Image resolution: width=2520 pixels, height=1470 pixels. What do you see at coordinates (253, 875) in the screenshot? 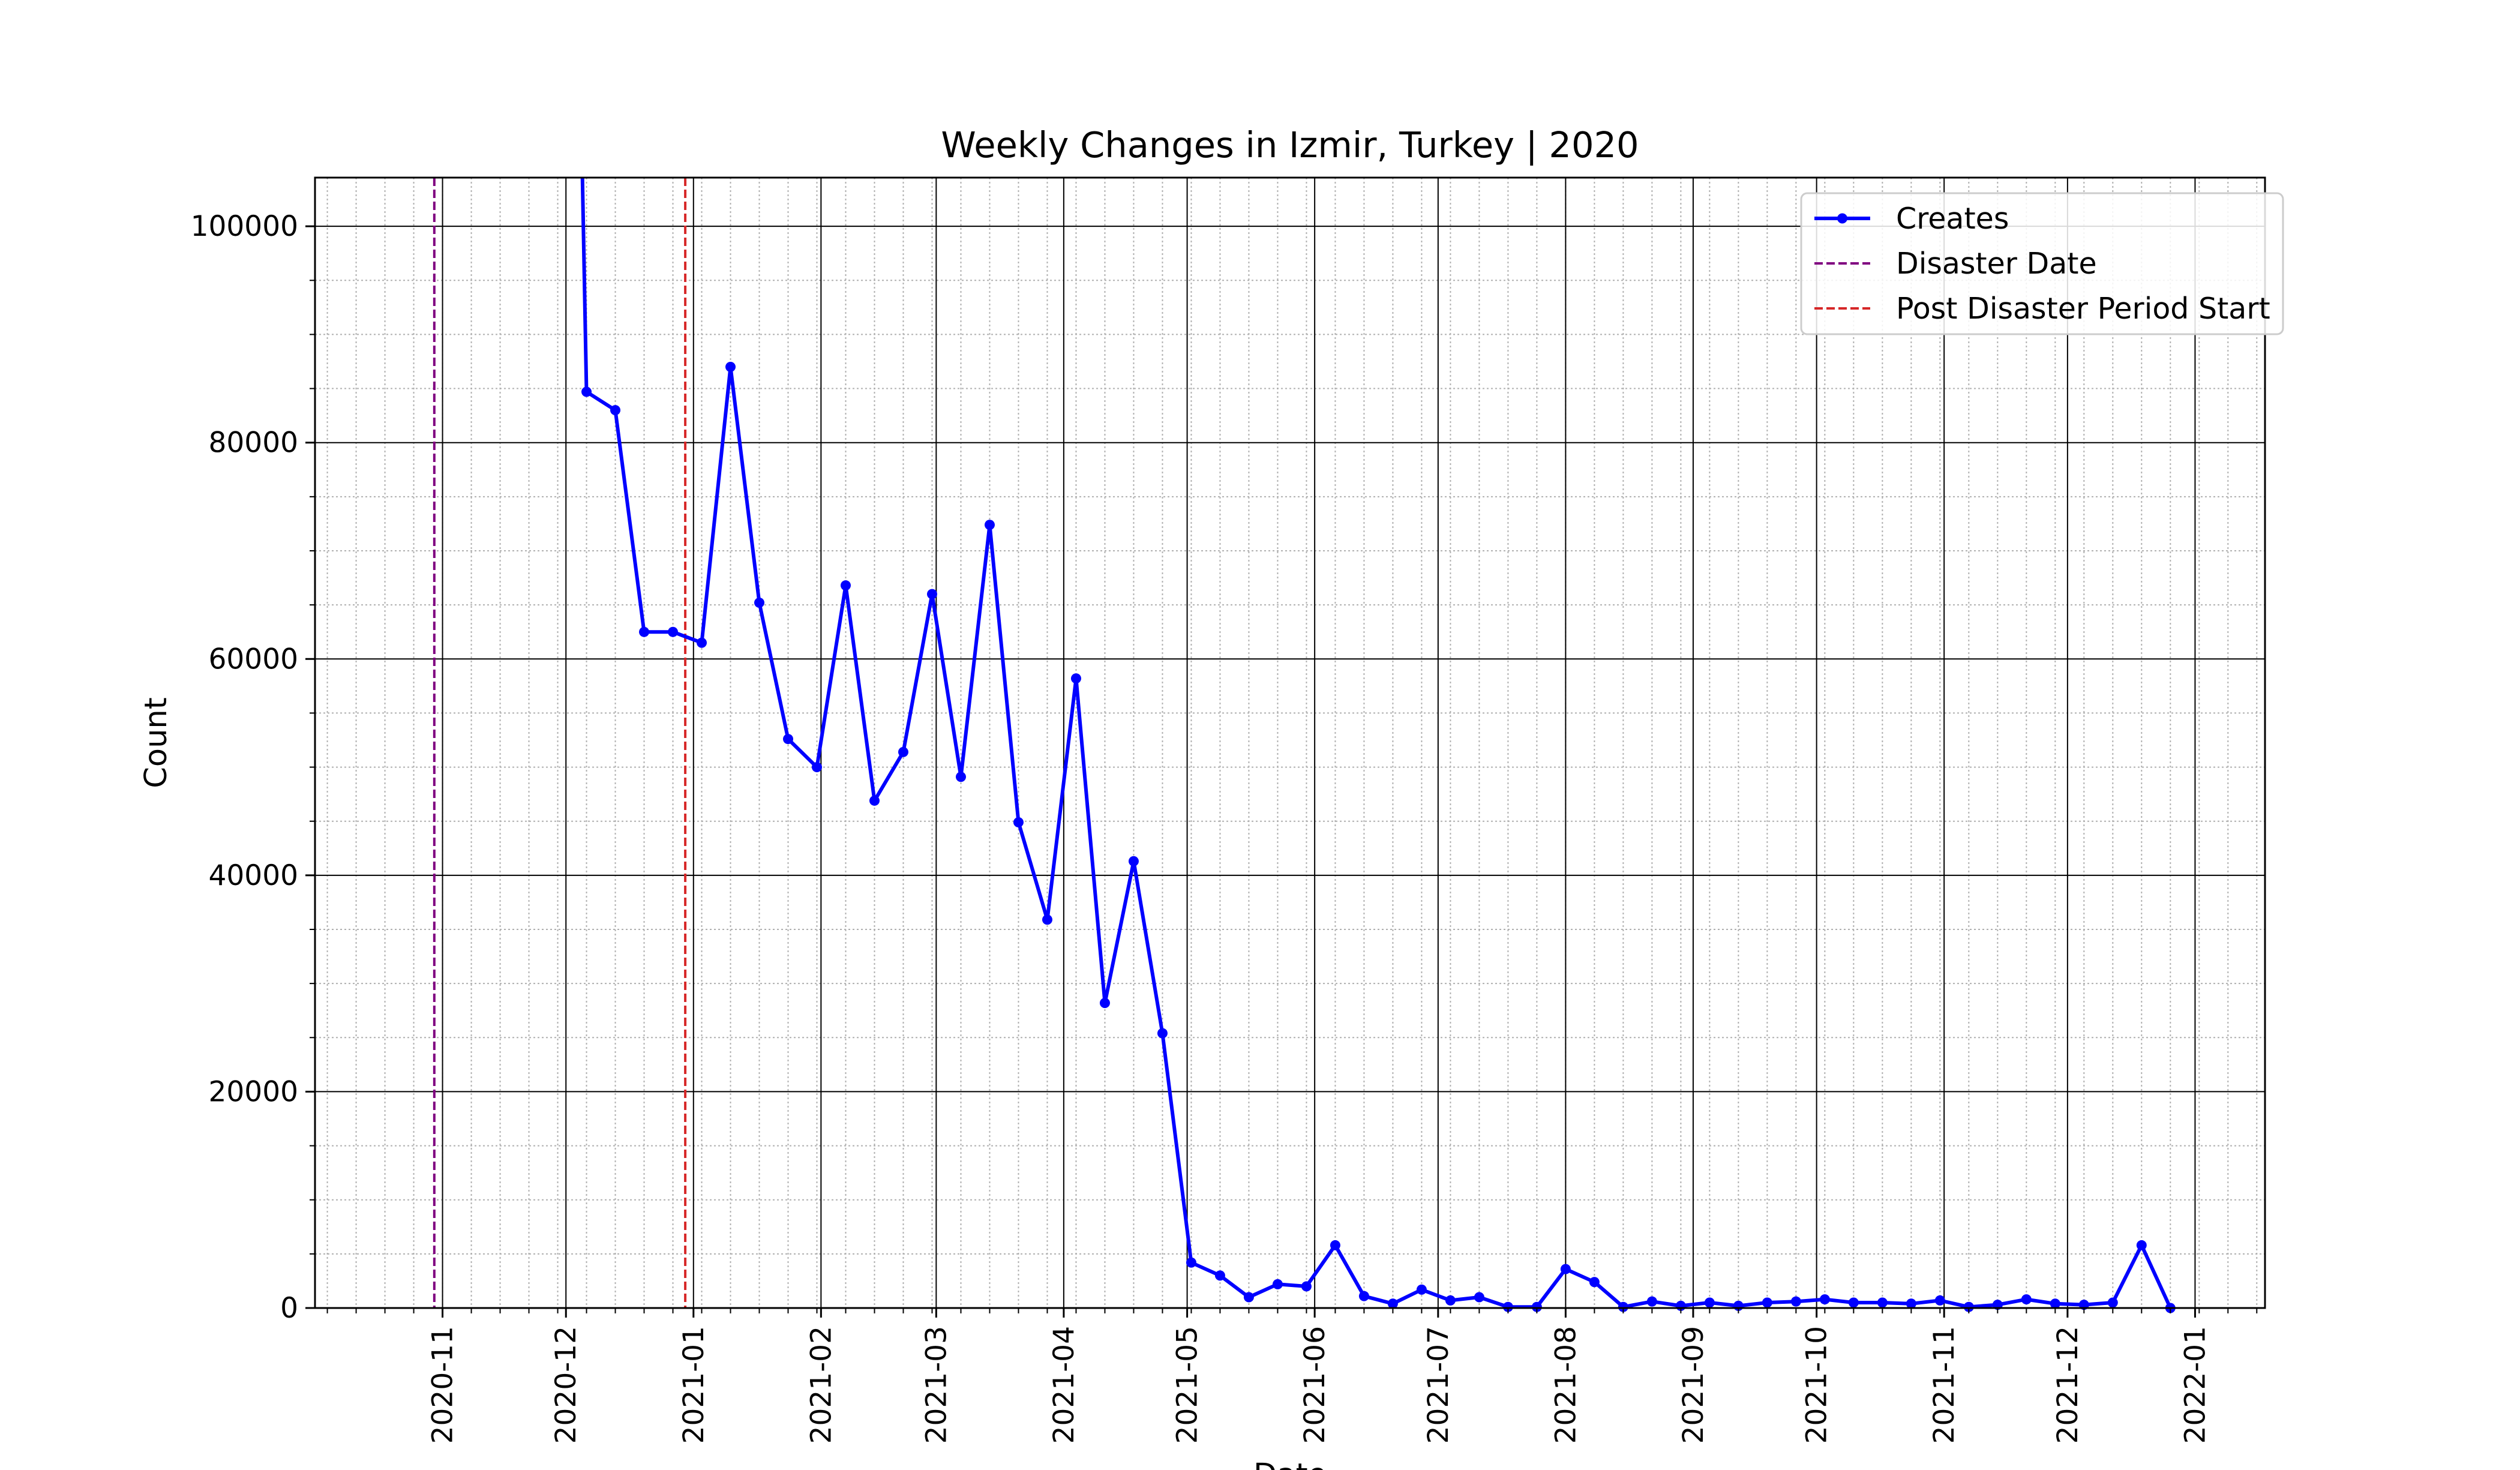
I see `y-tick-label: 40000` at bounding box center [253, 875].